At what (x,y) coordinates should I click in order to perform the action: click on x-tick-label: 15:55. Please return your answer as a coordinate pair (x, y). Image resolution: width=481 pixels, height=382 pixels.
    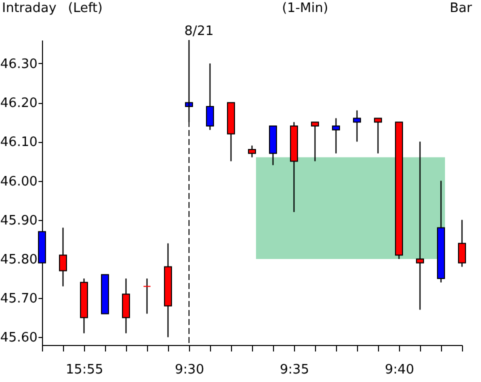
    Looking at the image, I should click on (85, 370).